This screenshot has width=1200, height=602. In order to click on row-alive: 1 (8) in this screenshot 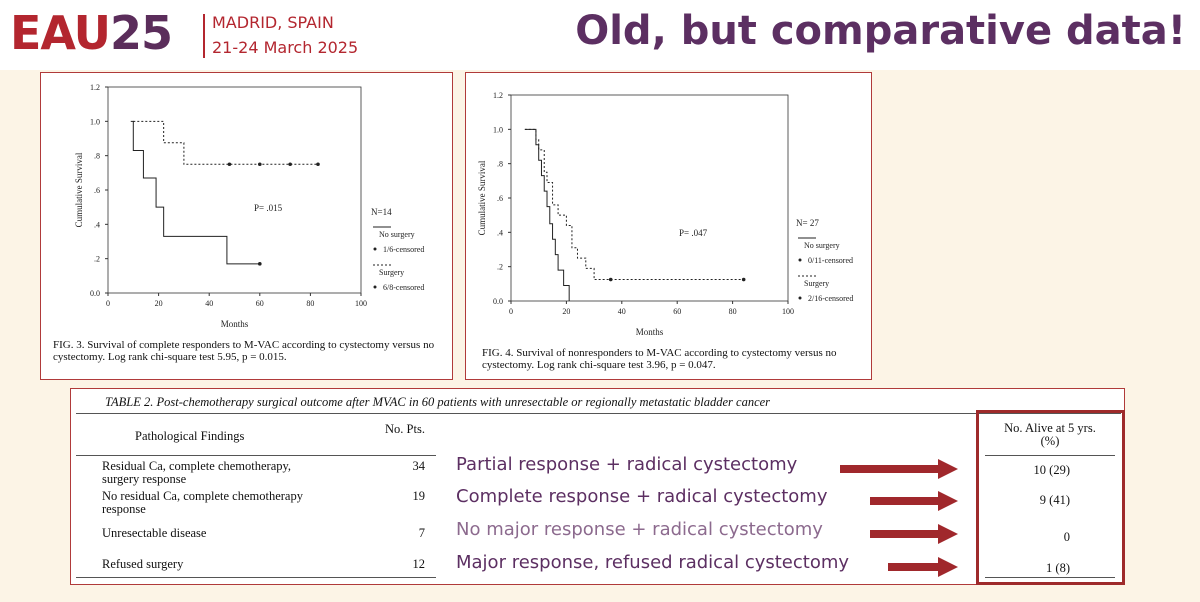, I will do `click(1058, 568)`.